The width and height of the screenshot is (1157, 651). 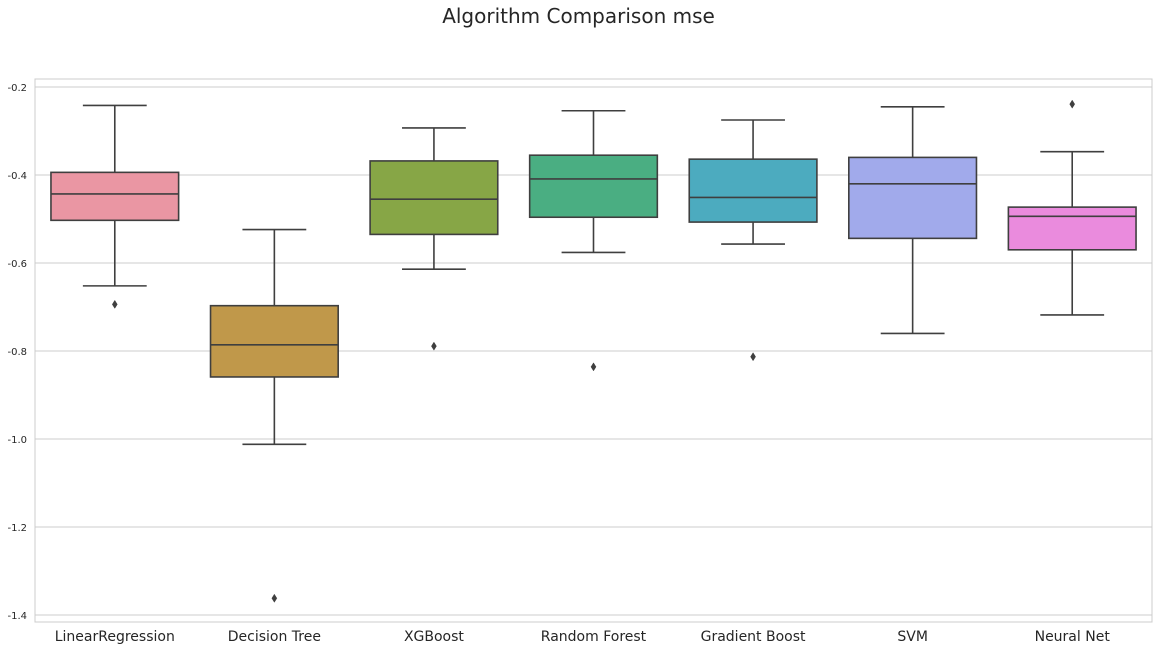 I want to click on y-tick-label: -0.8, so click(x=17, y=352).